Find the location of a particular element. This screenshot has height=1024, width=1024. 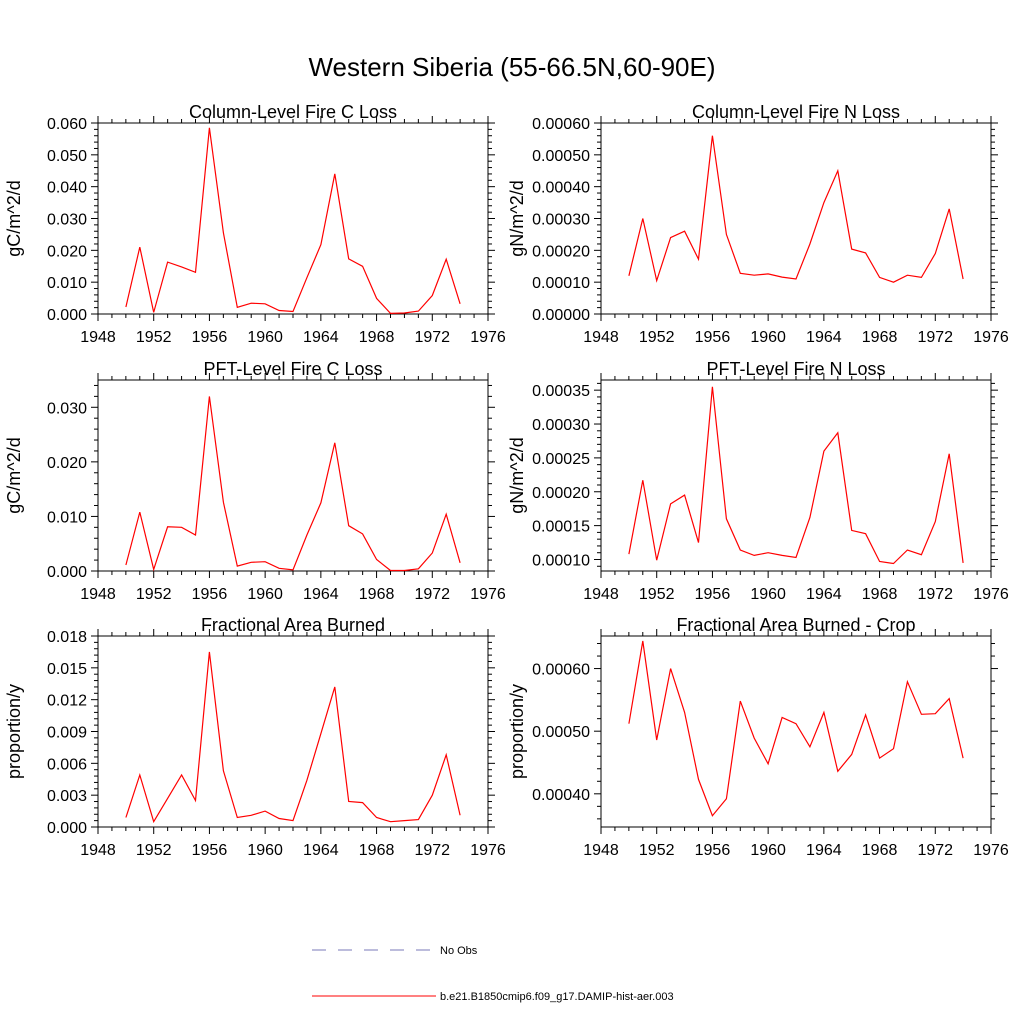

y-tick-label: 0.060 is located at coordinates (67, 124).